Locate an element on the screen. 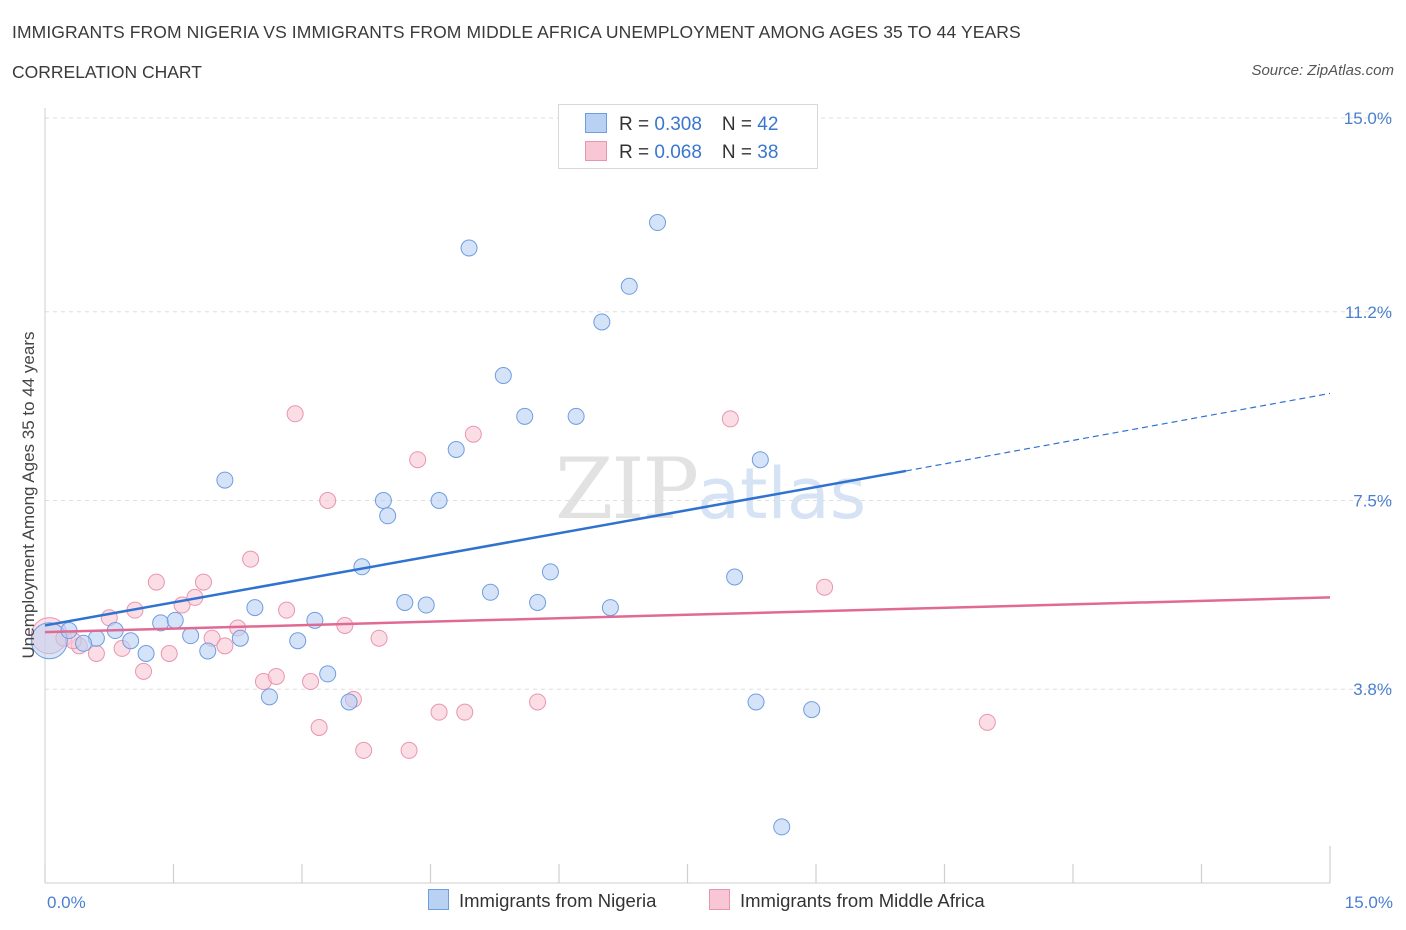  y-tick-label: 15.0% is located at coordinates (1368, 118).